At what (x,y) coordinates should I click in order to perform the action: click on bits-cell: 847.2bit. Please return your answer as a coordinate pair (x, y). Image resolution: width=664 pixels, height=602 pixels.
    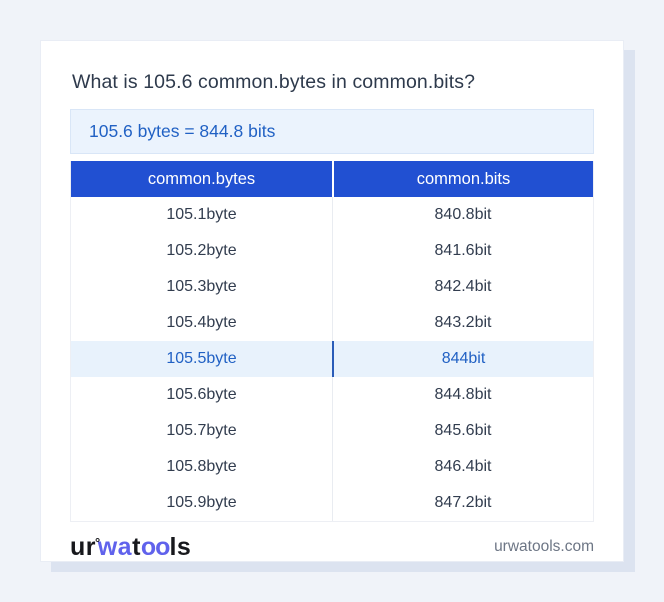
    Looking at the image, I should click on (462, 503).